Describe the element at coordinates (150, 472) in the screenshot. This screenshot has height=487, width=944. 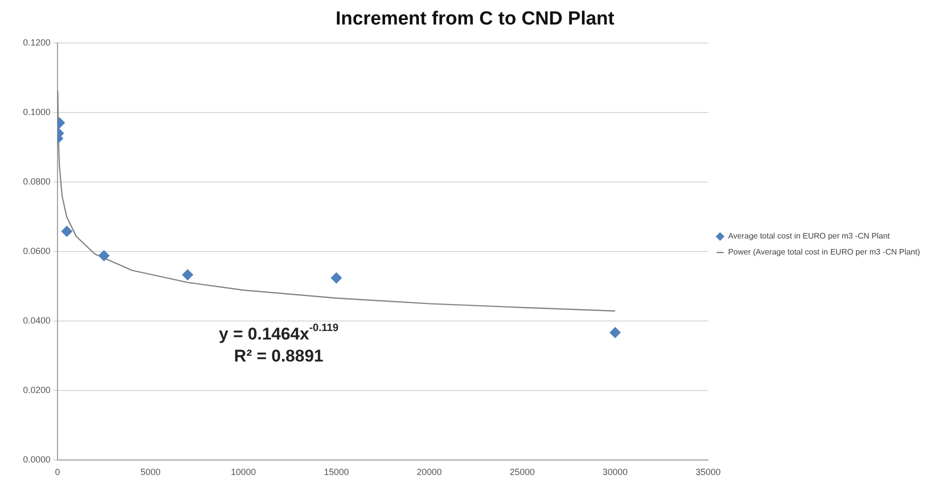
I see `x-tick-label: 5000` at that location.